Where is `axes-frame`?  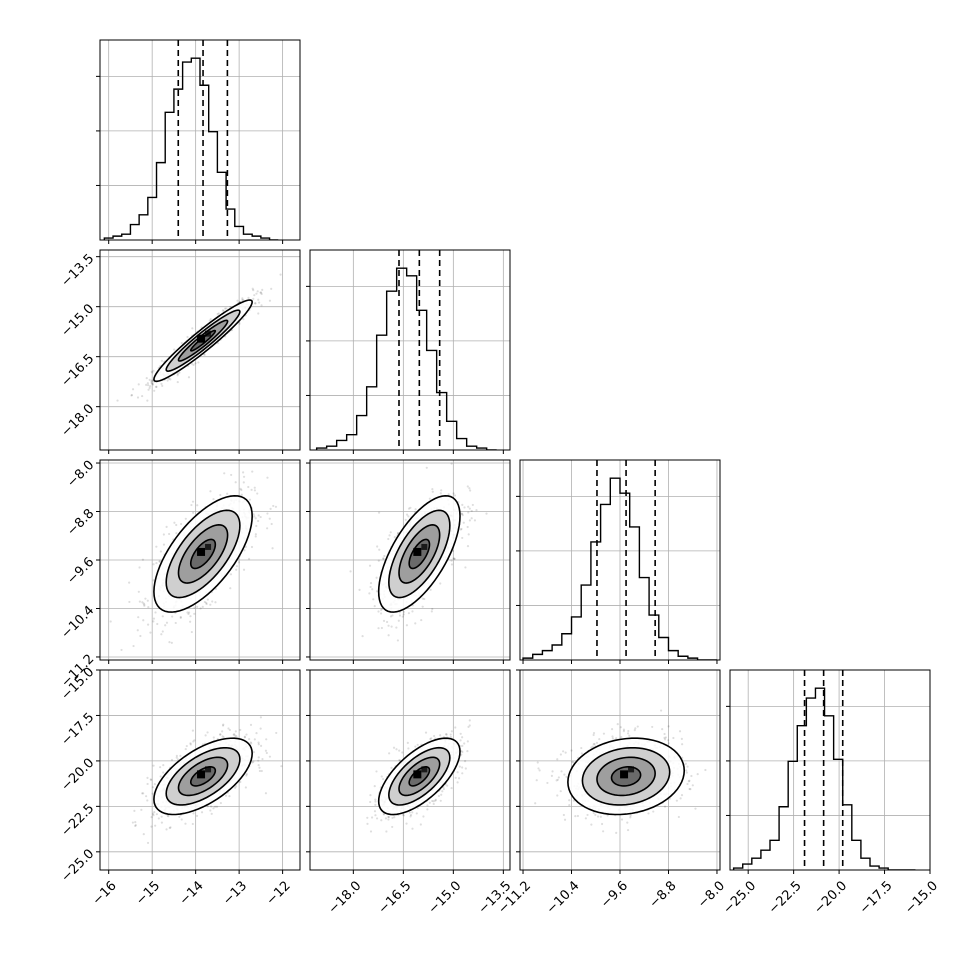 axes-frame is located at coordinates (830, 770).